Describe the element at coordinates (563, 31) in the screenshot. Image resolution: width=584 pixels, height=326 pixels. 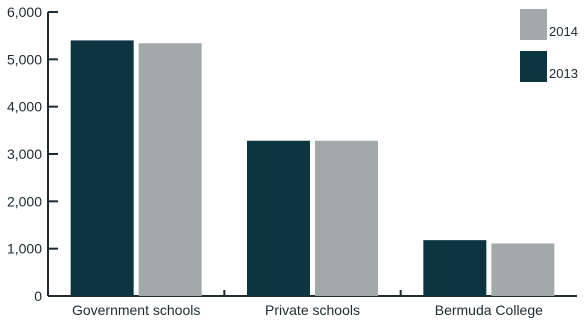
I see `legend-label-2014: 2014` at that location.